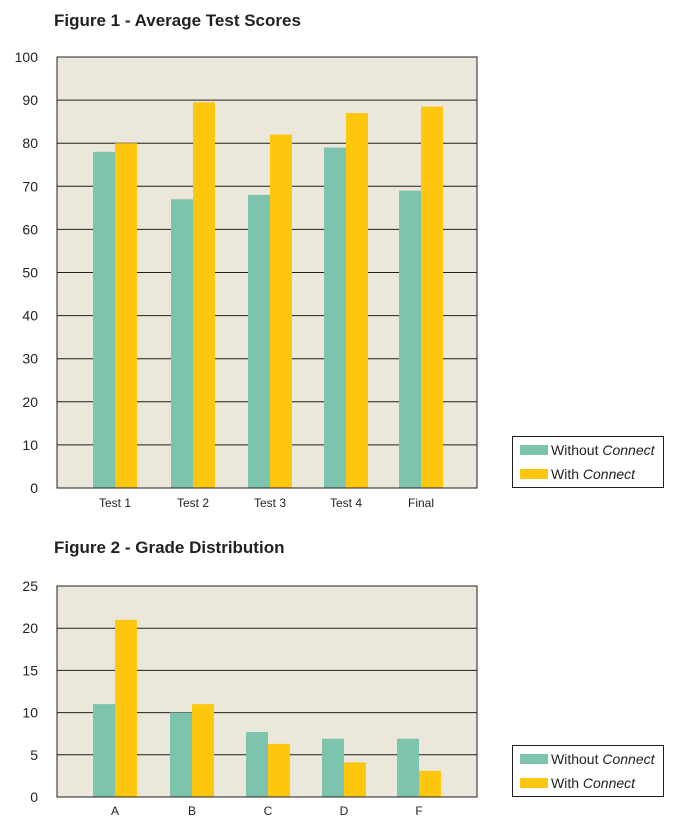  I want to click on x-tick-label: D, so click(344, 811).